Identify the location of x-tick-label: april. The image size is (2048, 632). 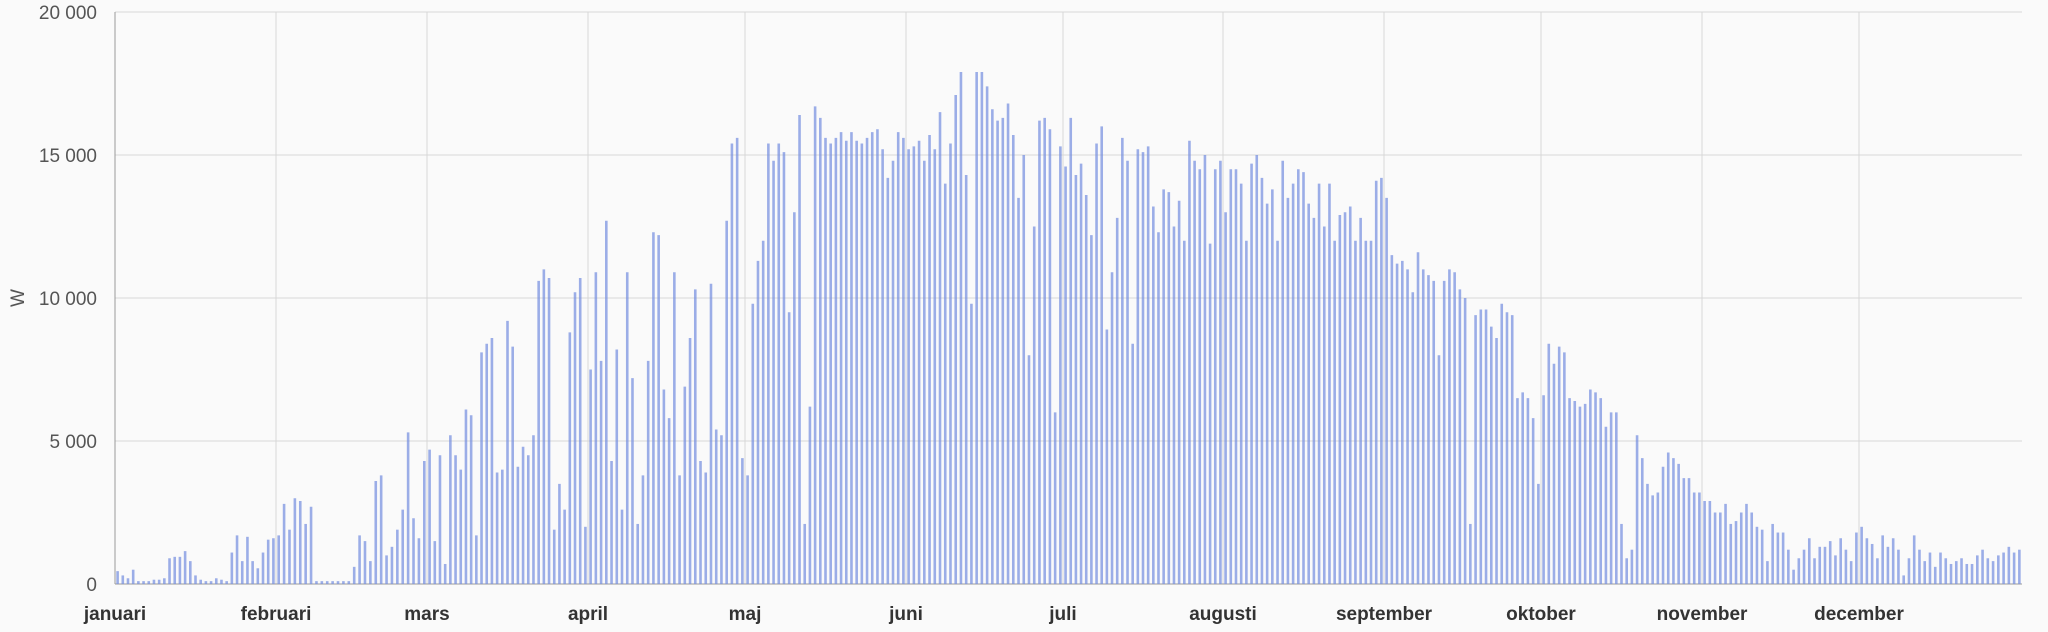
(588, 614).